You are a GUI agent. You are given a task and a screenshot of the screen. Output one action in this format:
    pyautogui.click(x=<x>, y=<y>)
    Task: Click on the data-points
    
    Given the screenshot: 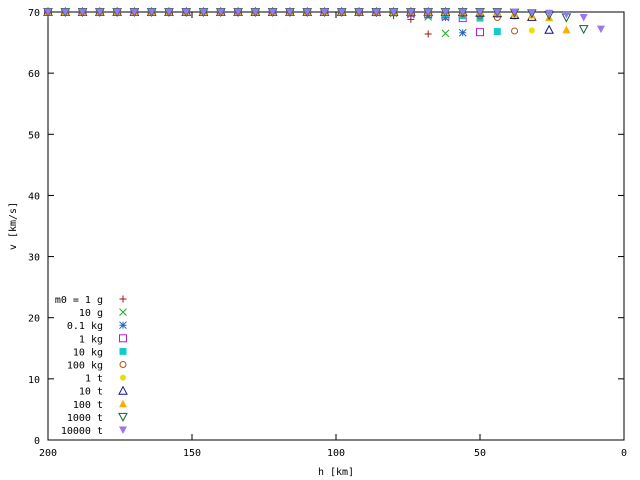 What is the action you would take?
    pyautogui.click(x=324, y=22)
    